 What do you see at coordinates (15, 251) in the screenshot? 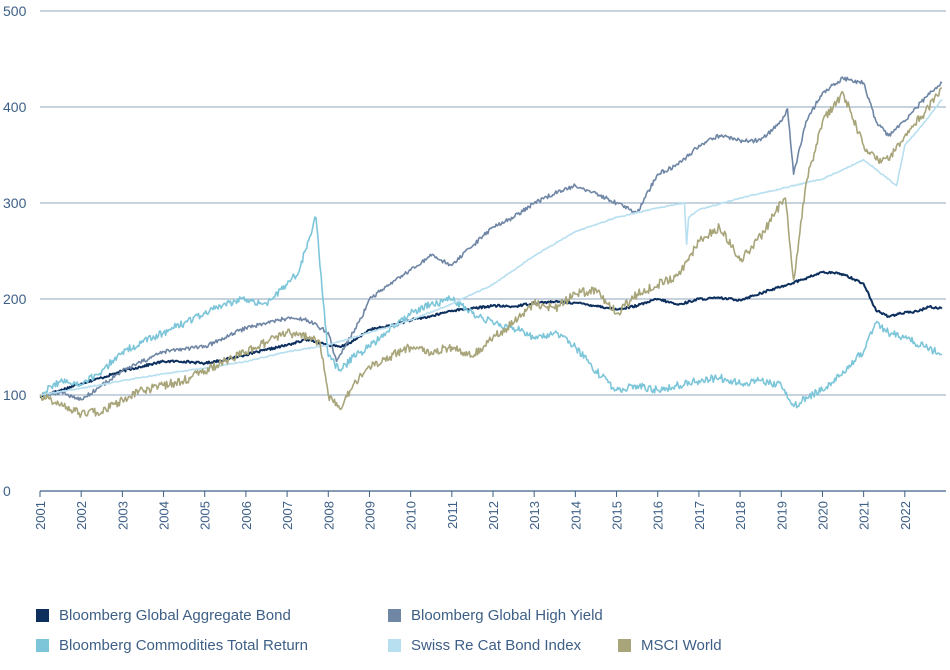
I see `y-axis-ticks: 0 100 200 300 400 500` at bounding box center [15, 251].